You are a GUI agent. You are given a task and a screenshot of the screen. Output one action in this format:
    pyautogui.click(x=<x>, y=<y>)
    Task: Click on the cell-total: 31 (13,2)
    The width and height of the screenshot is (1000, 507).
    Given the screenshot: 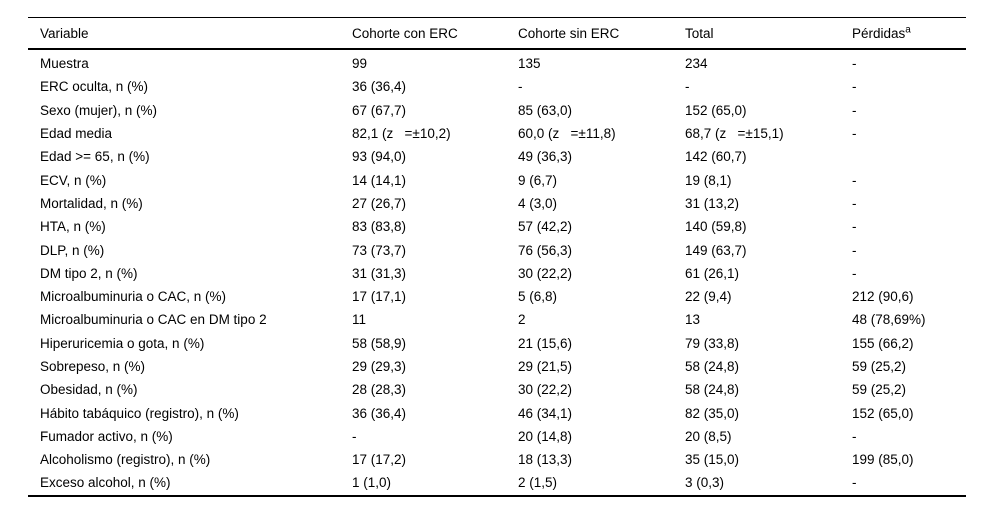 What is the action you would take?
    pyautogui.click(x=712, y=203)
    